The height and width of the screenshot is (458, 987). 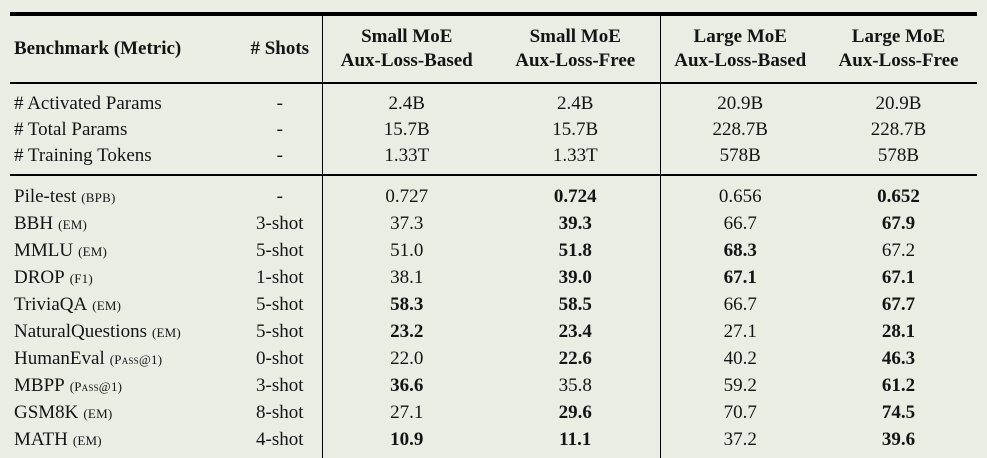 What do you see at coordinates (739, 385) in the screenshot?
I see `value-cell: 59.2` at bounding box center [739, 385].